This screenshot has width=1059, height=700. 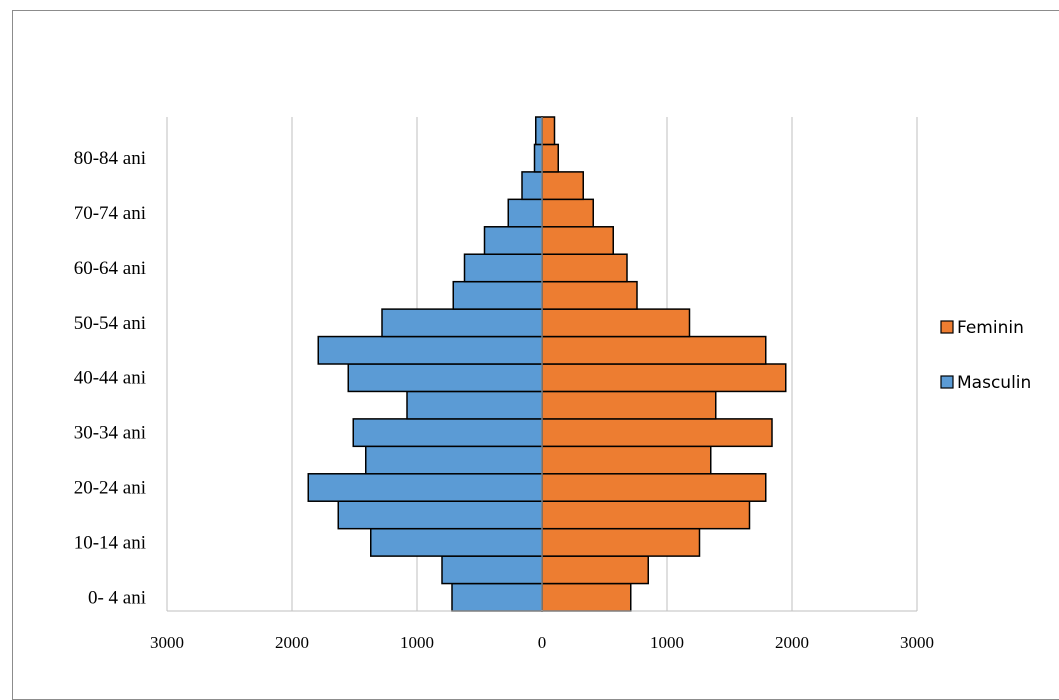 I want to click on x-tick-label: 0, so click(x=542, y=642).